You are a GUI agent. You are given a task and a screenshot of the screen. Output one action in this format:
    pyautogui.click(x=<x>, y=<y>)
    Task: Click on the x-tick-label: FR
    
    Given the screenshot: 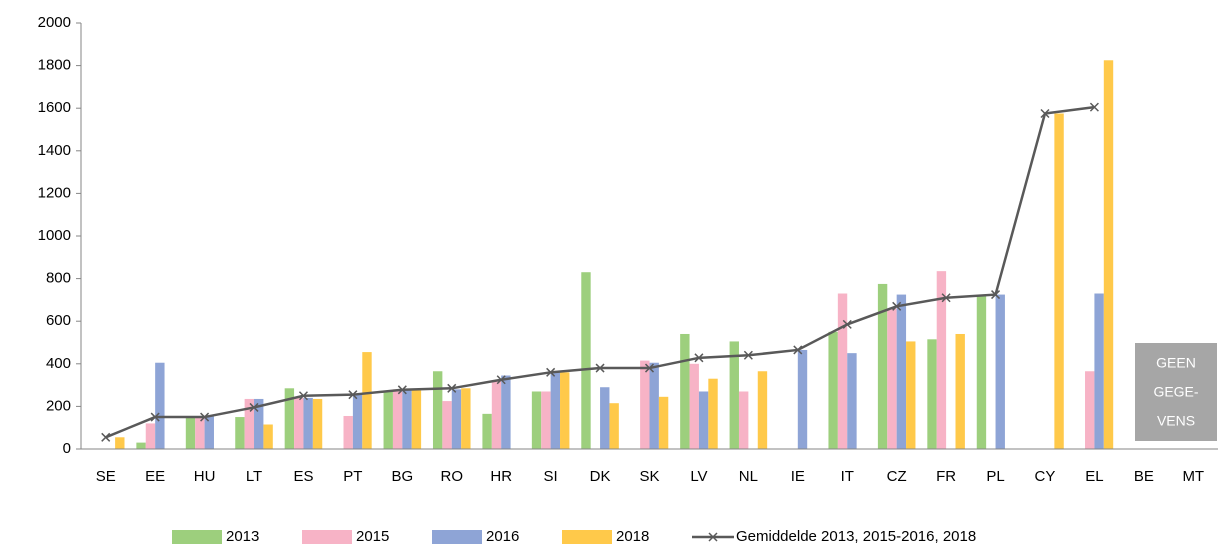 What is the action you would take?
    pyautogui.click(x=946, y=476)
    